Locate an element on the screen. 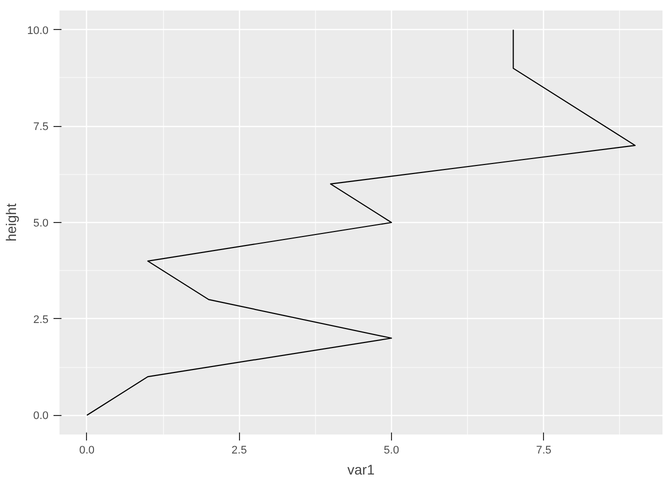  y-tick-label: 0.0 is located at coordinates (41, 416).